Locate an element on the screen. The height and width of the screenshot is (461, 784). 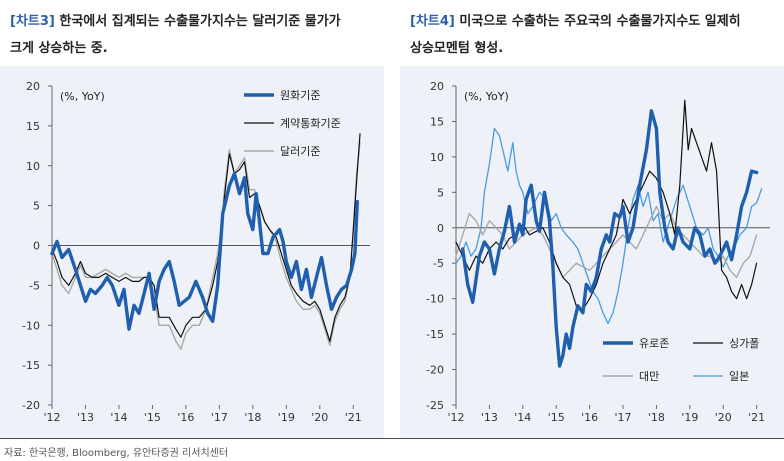
source-divider is located at coordinates (392, 438).